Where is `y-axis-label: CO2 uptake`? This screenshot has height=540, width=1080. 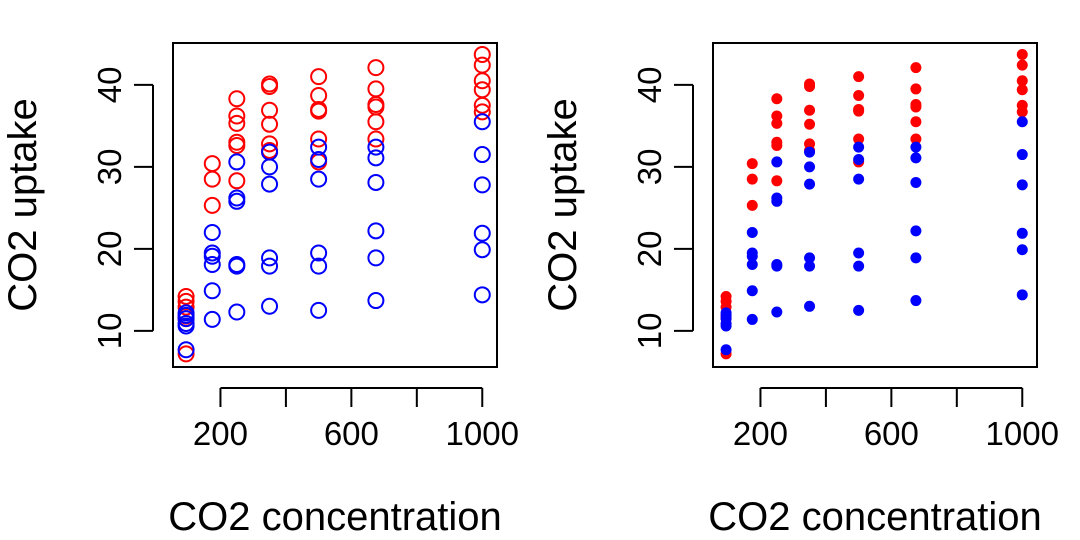 y-axis-label: CO2 uptake is located at coordinates (23, 204).